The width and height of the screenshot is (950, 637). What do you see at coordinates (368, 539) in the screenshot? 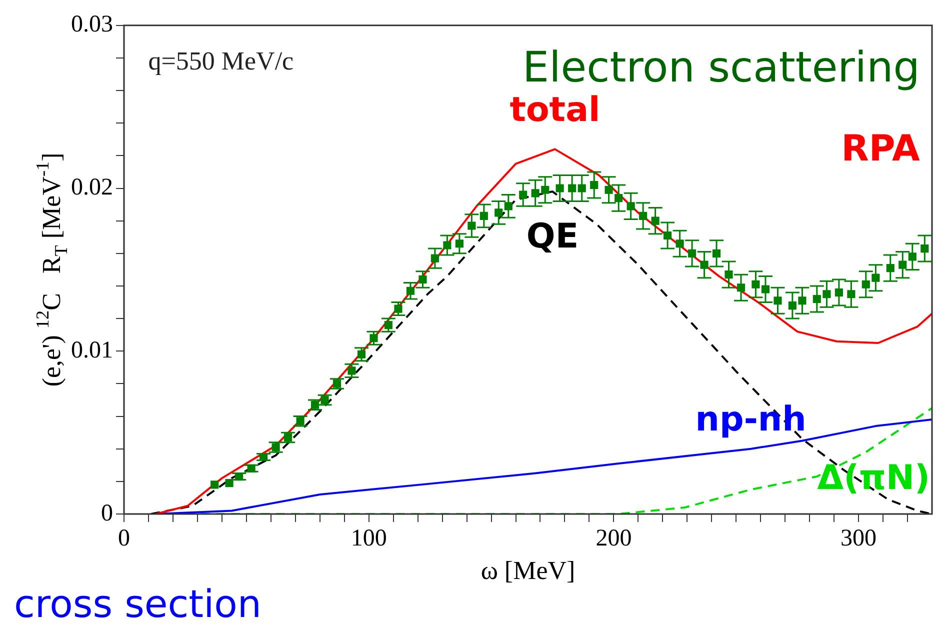
I see `x-tick-label: 100` at bounding box center [368, 539].